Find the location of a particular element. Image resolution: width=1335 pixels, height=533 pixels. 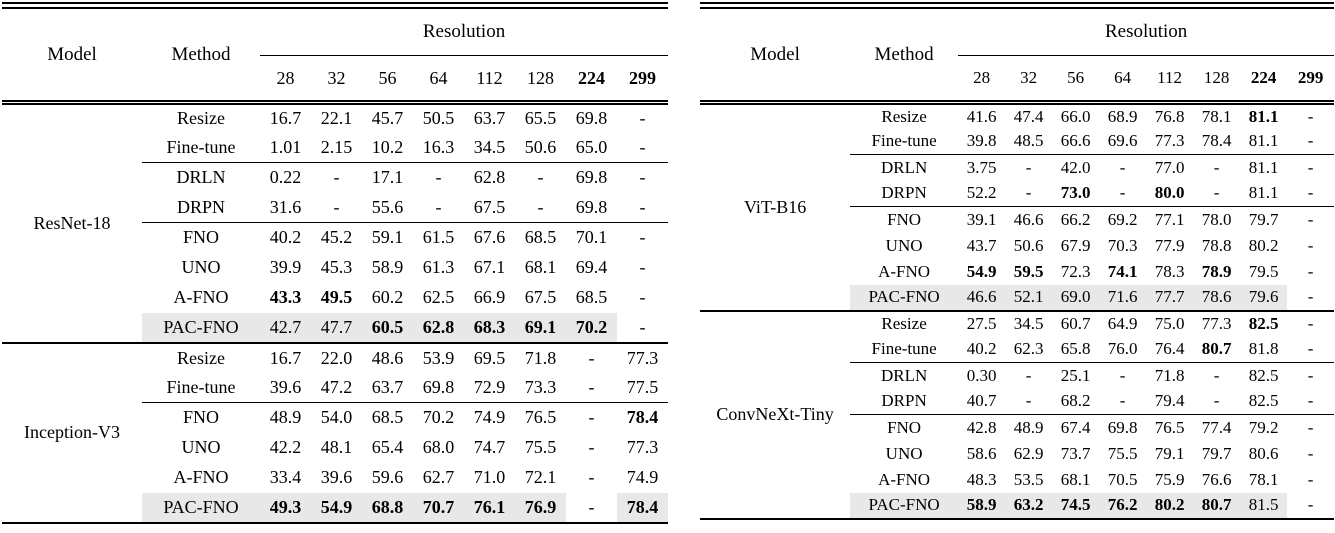

value-cell: 66.0 is located at coordinates (1075, 116).